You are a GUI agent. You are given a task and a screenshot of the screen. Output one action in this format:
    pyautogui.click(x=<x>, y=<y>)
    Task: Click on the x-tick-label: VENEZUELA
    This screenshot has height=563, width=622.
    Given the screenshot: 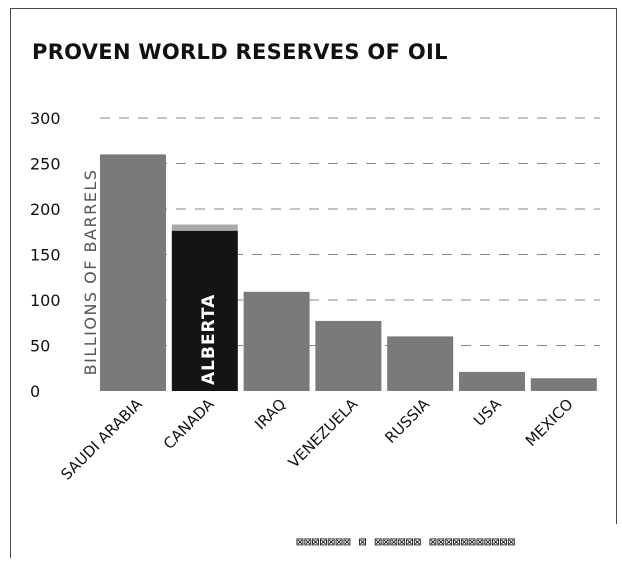 What is the action you would take?
    pyautogui.click(x=323, y=433)
    